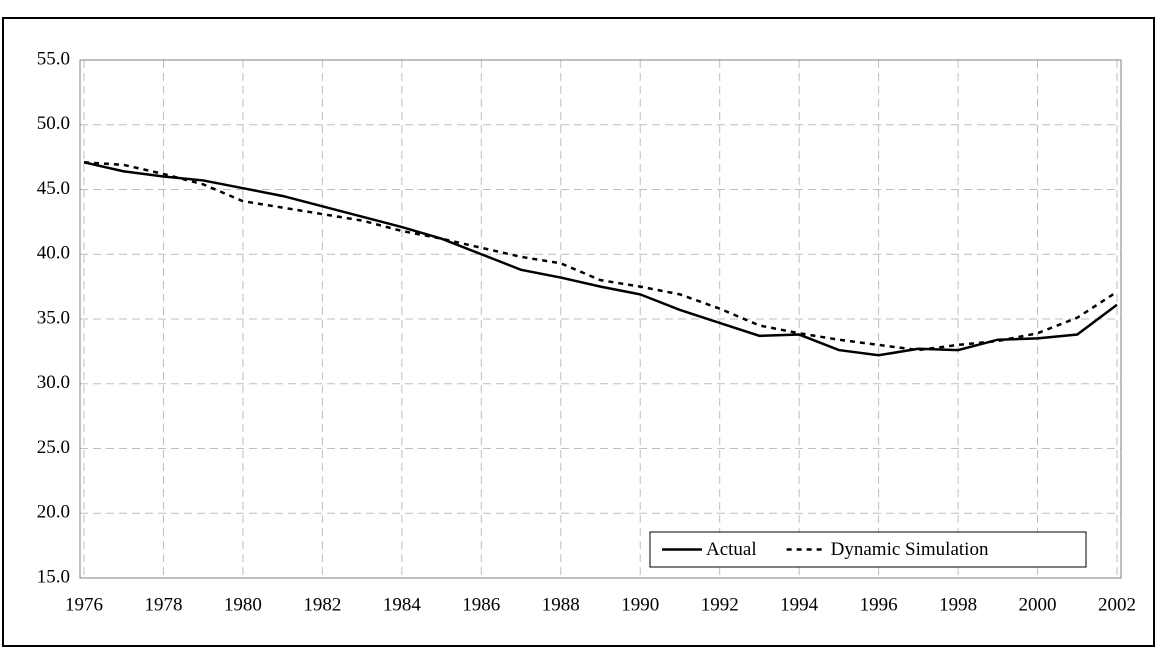 The width and height of the screenshot is (1155, 647). I want to click on x-tick-label: 1976, so click(84, 604).